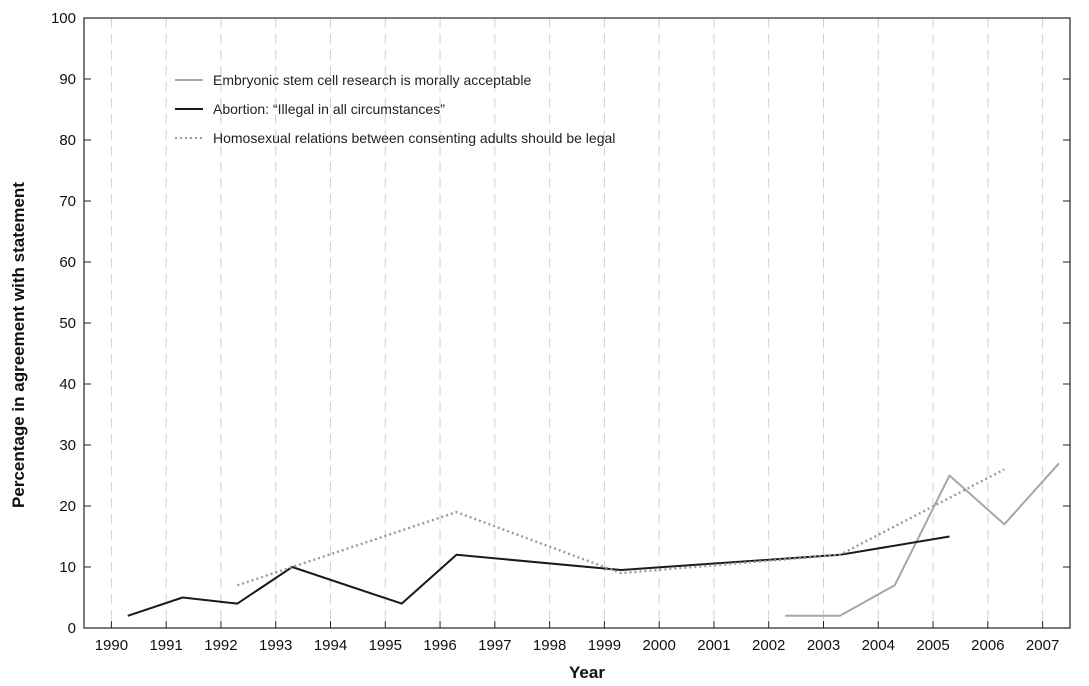  I want to click on x-tick-label: 1998, so click(549, 645).